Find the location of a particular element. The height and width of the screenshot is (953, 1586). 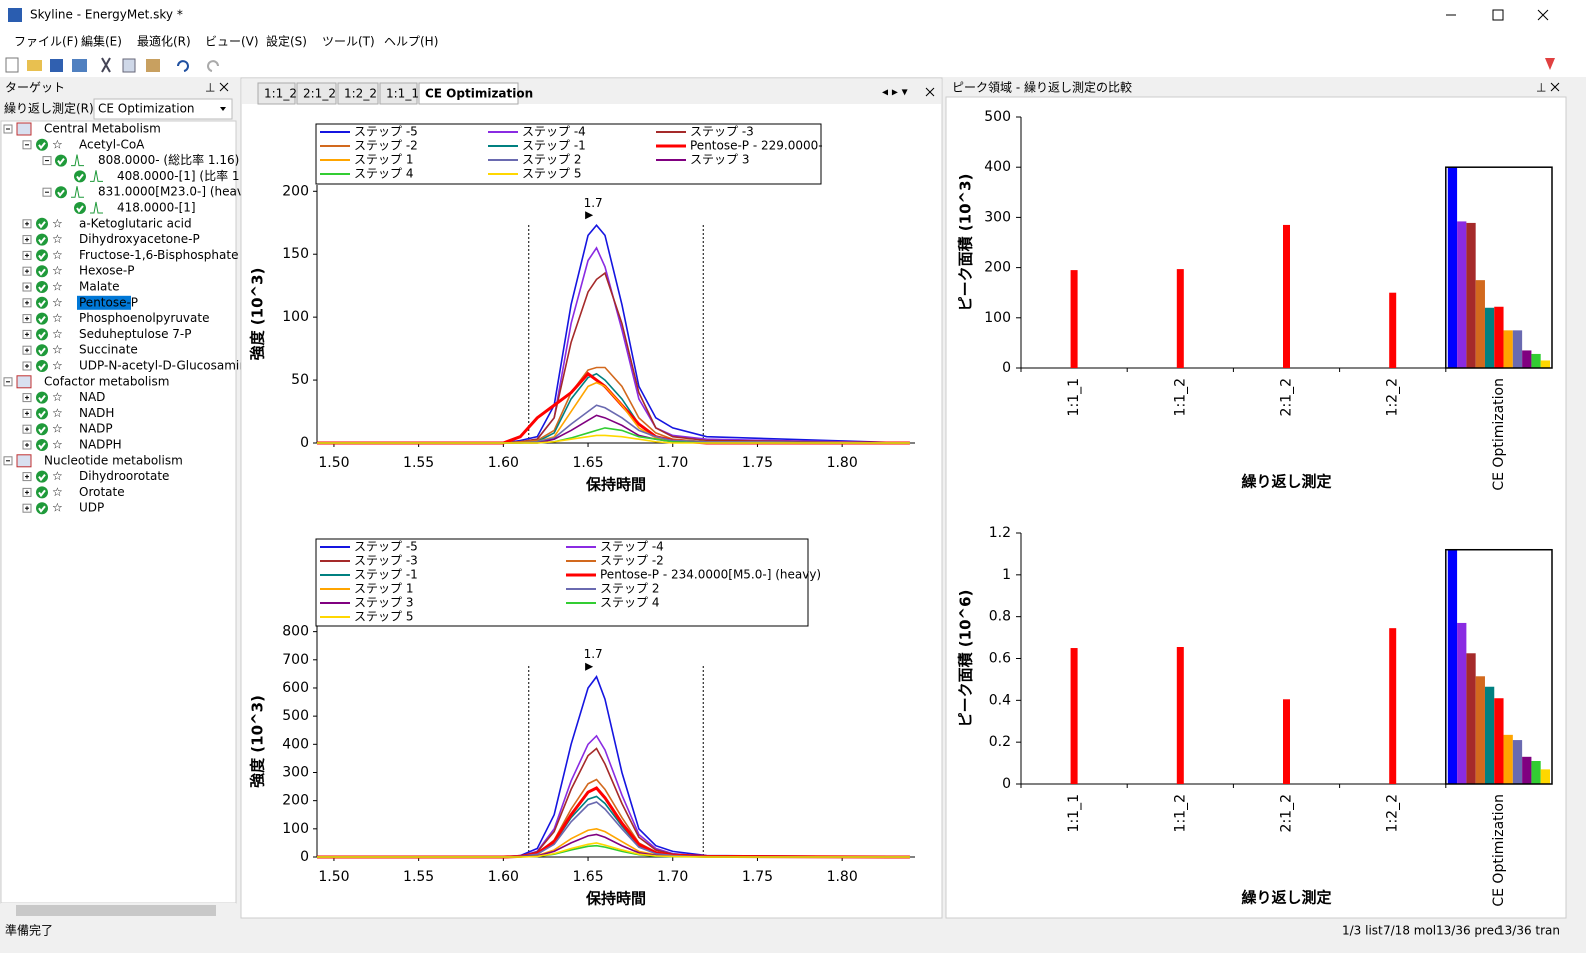

menu-item: ビュー(V) is located at coordinates (232, 42).